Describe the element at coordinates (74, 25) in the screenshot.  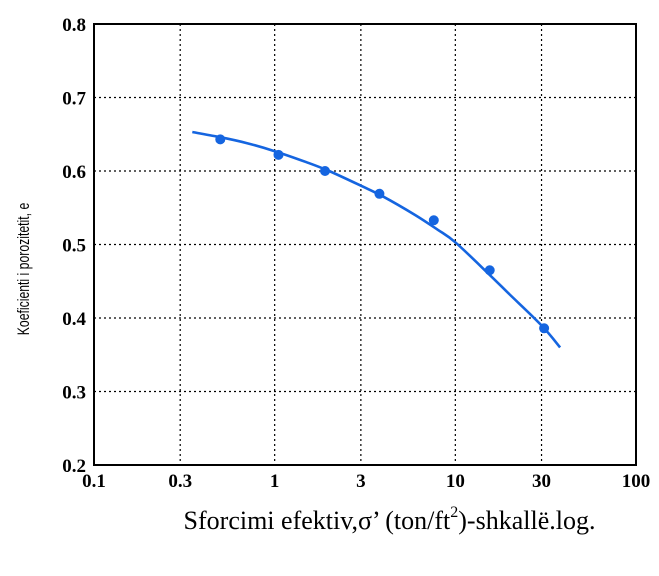
I see `y-tick-label: 0.8` at that location.